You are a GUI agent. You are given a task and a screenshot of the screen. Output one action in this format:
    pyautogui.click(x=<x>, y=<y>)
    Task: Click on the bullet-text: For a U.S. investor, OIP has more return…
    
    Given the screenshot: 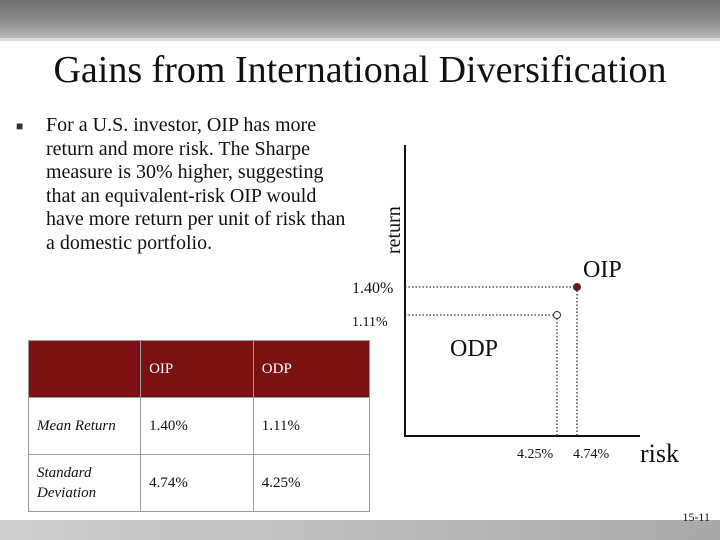 What is the action you would take?
    pyautogui.click(x=196, y=184)
    